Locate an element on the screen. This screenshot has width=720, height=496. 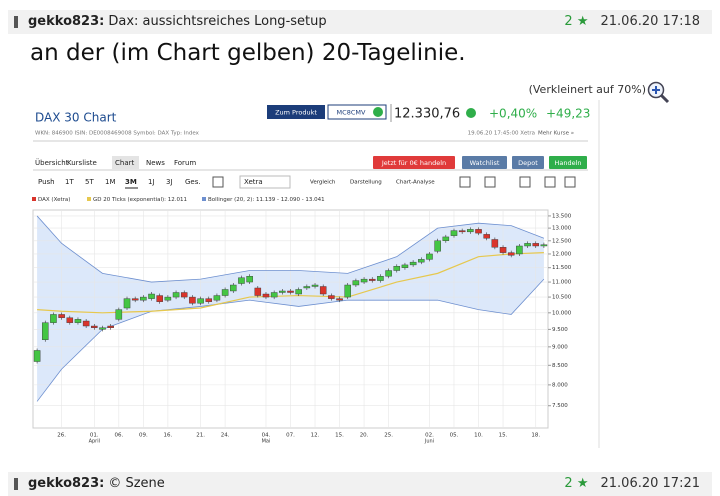
month-label: April is located at coordinates (94, 442).